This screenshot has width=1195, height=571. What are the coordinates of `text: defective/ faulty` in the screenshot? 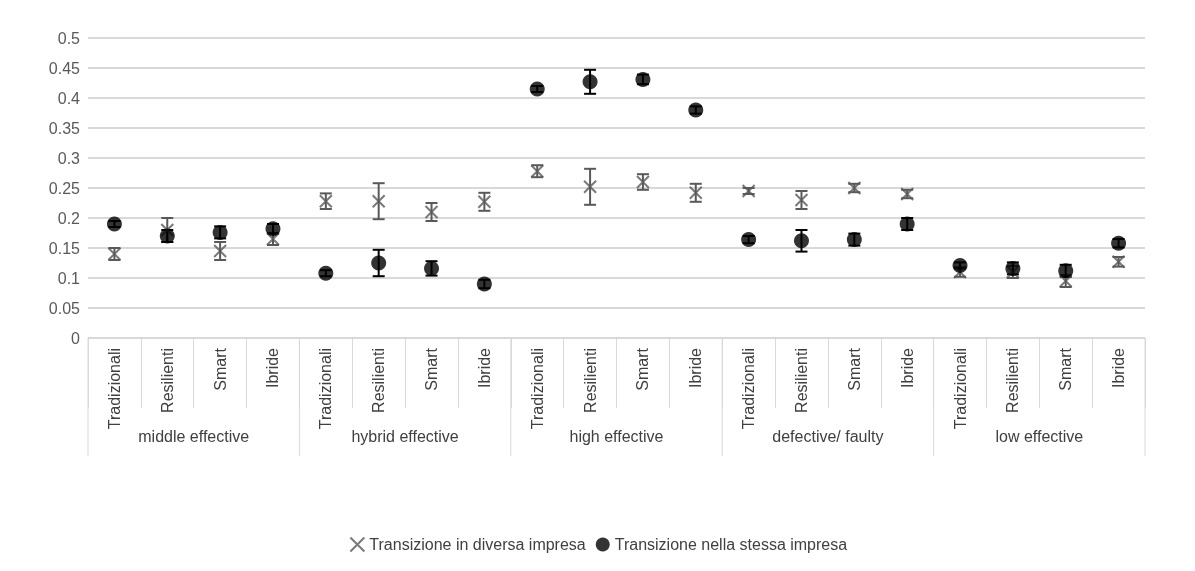 It's located at (828, 436).